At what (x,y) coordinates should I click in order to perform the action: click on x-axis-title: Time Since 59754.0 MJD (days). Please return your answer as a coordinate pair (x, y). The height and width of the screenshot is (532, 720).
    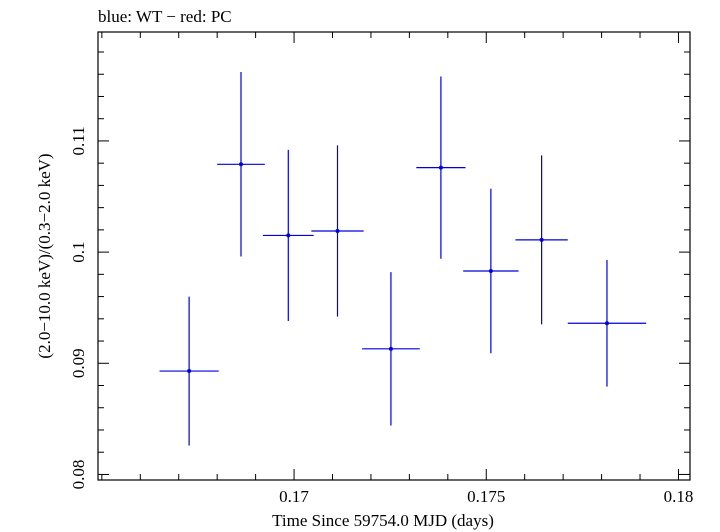
    Looking at the image, I should click on (383, 520).